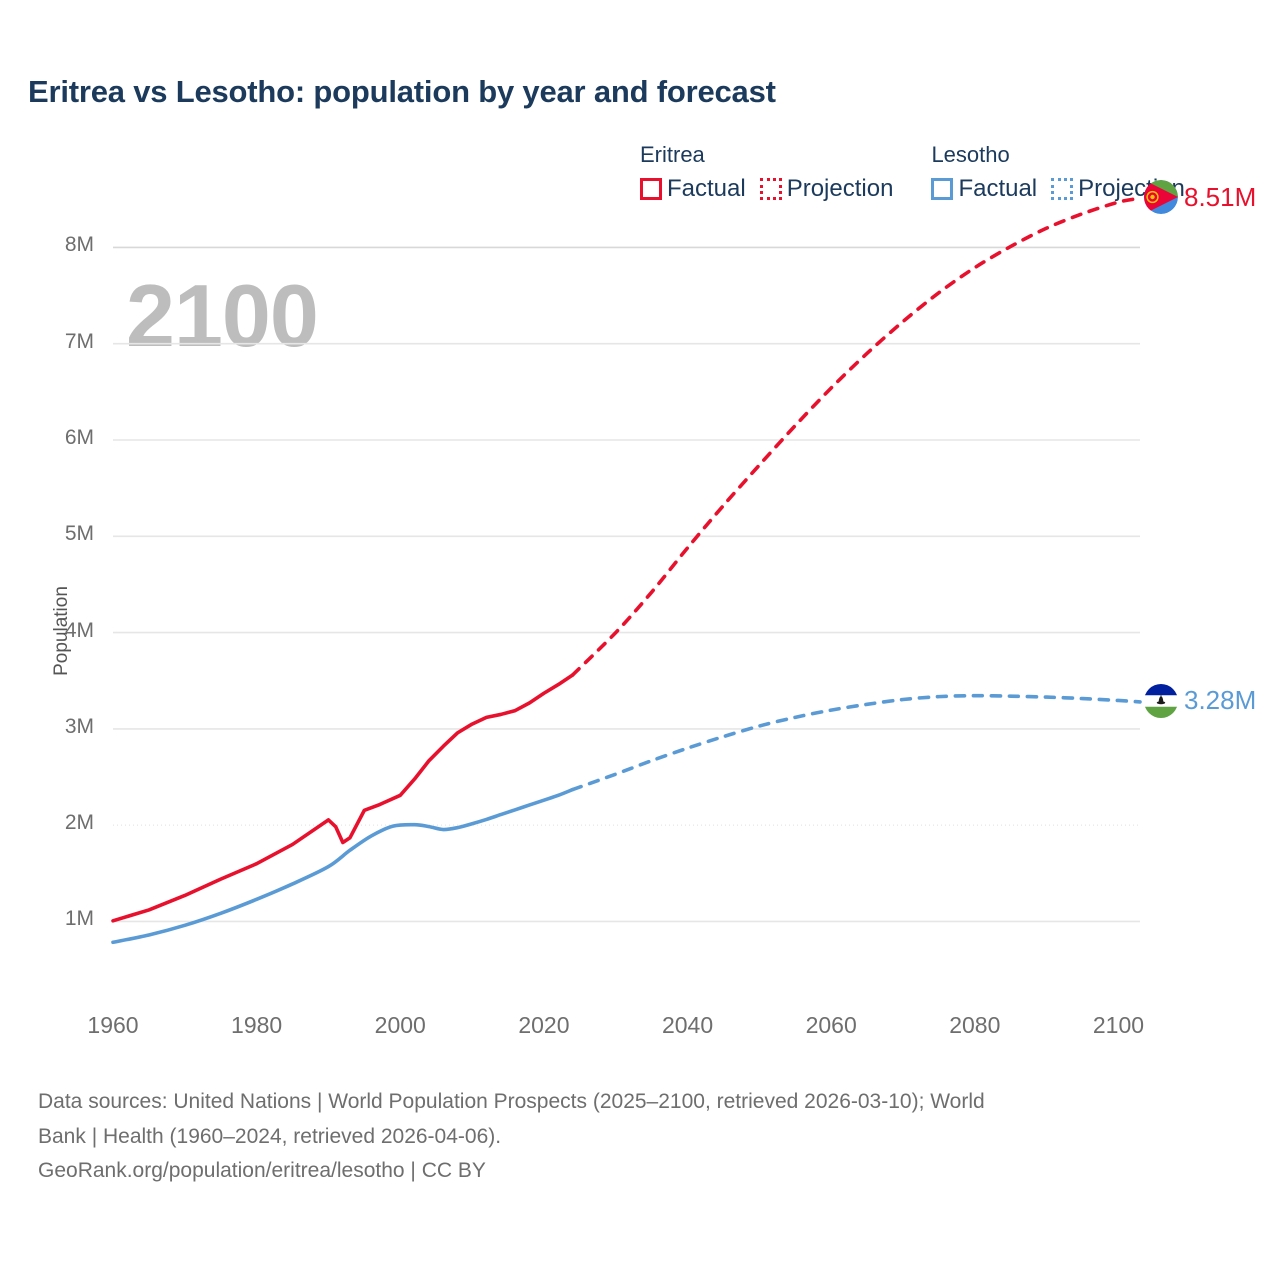 This screenshot has height=1280, width=1280. What do you see at coordinates (970, 154) in the screenshot?
I see `legend-group-title-lesotho: Lesotho` at bounding box center [970, 154].